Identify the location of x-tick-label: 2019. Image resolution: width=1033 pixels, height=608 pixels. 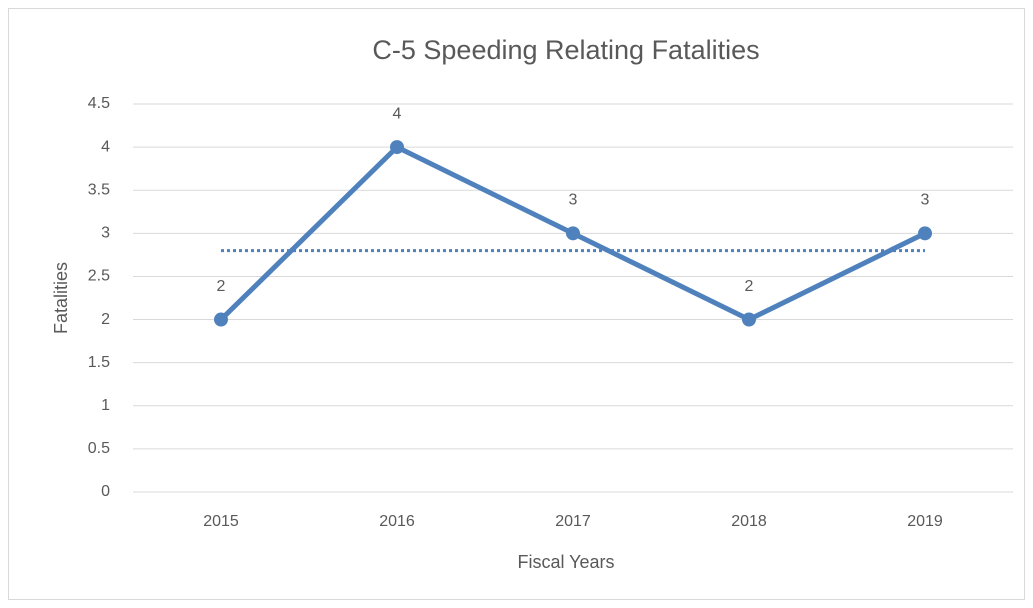
(925, 521).